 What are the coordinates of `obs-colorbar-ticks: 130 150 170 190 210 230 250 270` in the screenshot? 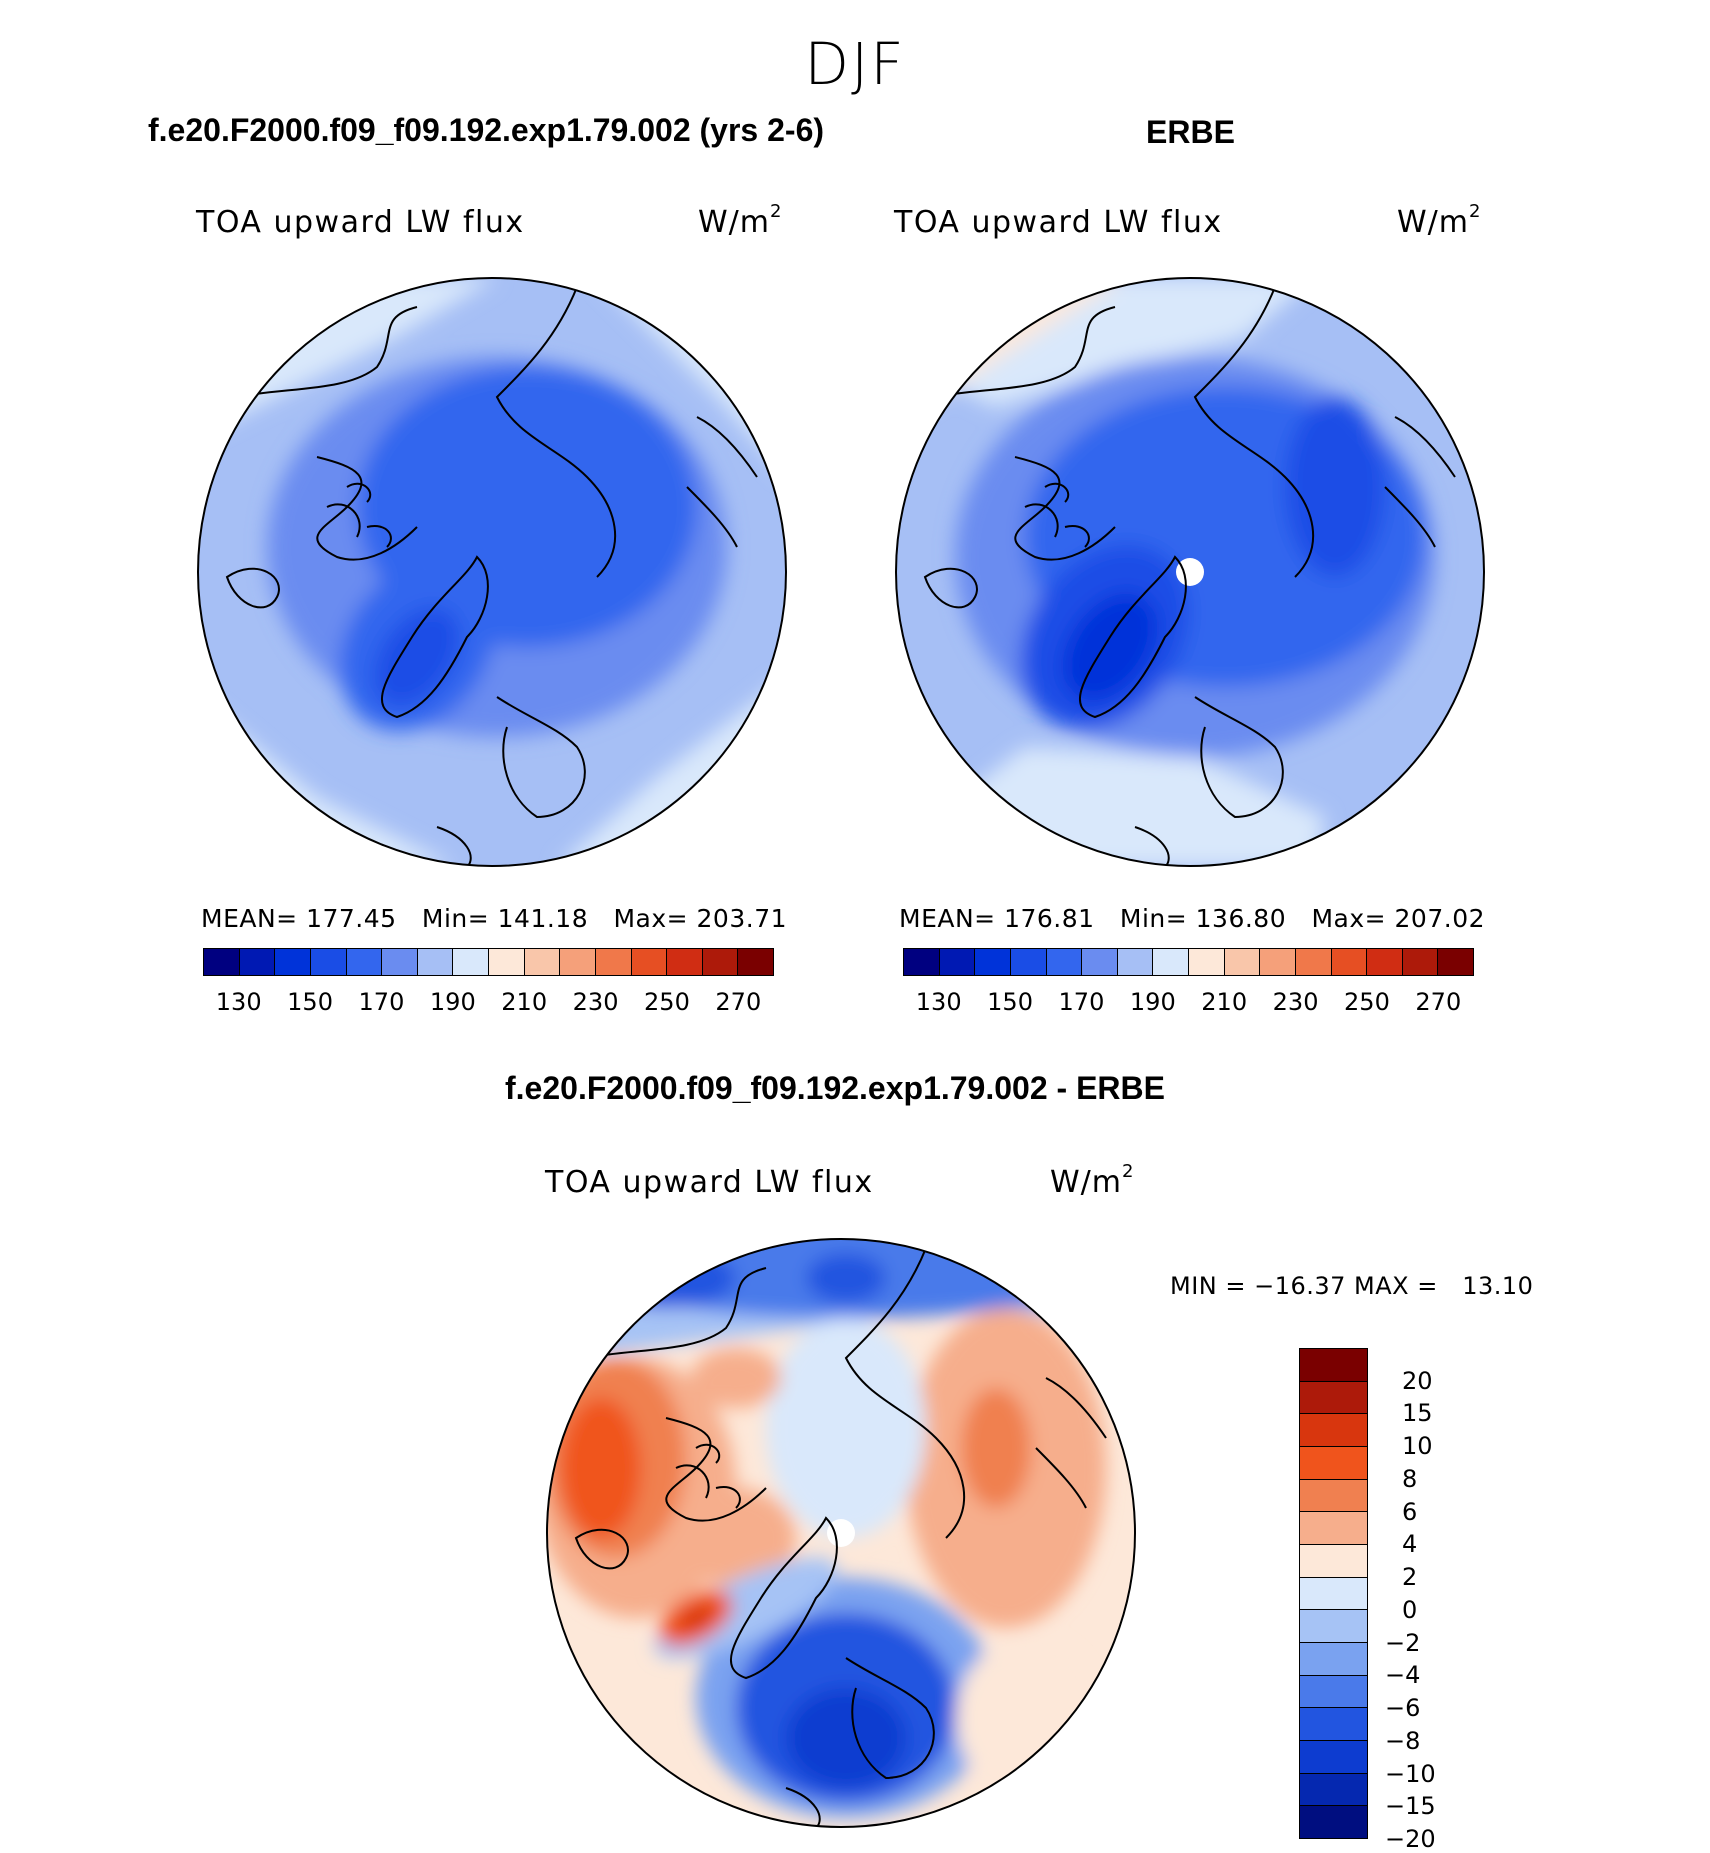 It's located at (1188, 1003).